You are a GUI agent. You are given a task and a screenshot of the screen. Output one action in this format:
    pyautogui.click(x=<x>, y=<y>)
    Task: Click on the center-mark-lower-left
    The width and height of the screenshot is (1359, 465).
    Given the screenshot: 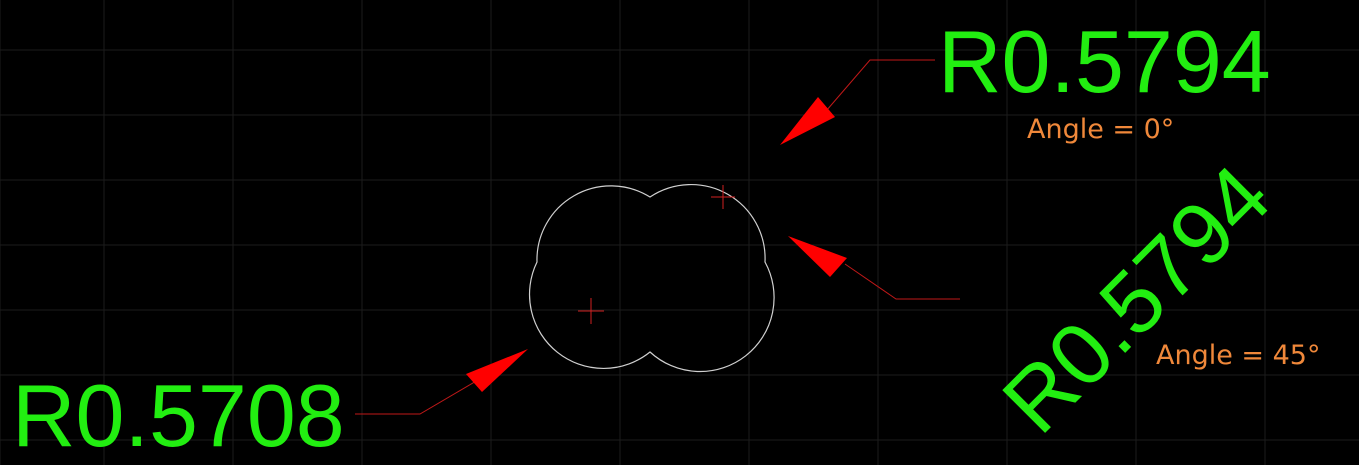 What is the action you would take?
    pyautogui.click(x=591, y=311)
    